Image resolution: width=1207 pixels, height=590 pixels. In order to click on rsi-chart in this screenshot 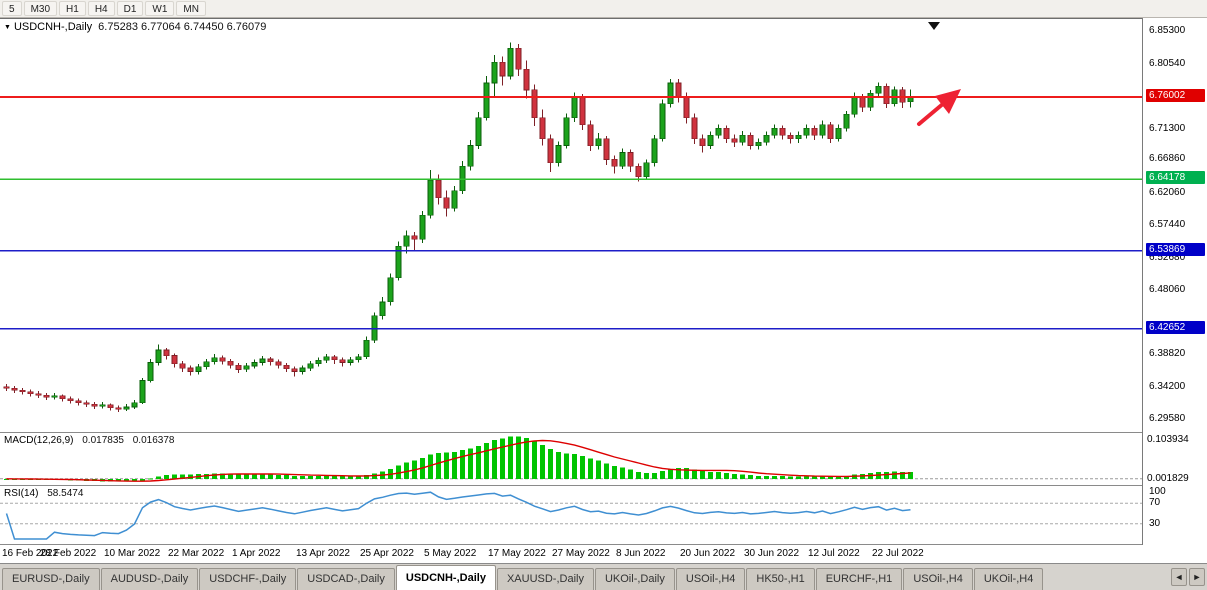, I will do `click(571, 515)`.